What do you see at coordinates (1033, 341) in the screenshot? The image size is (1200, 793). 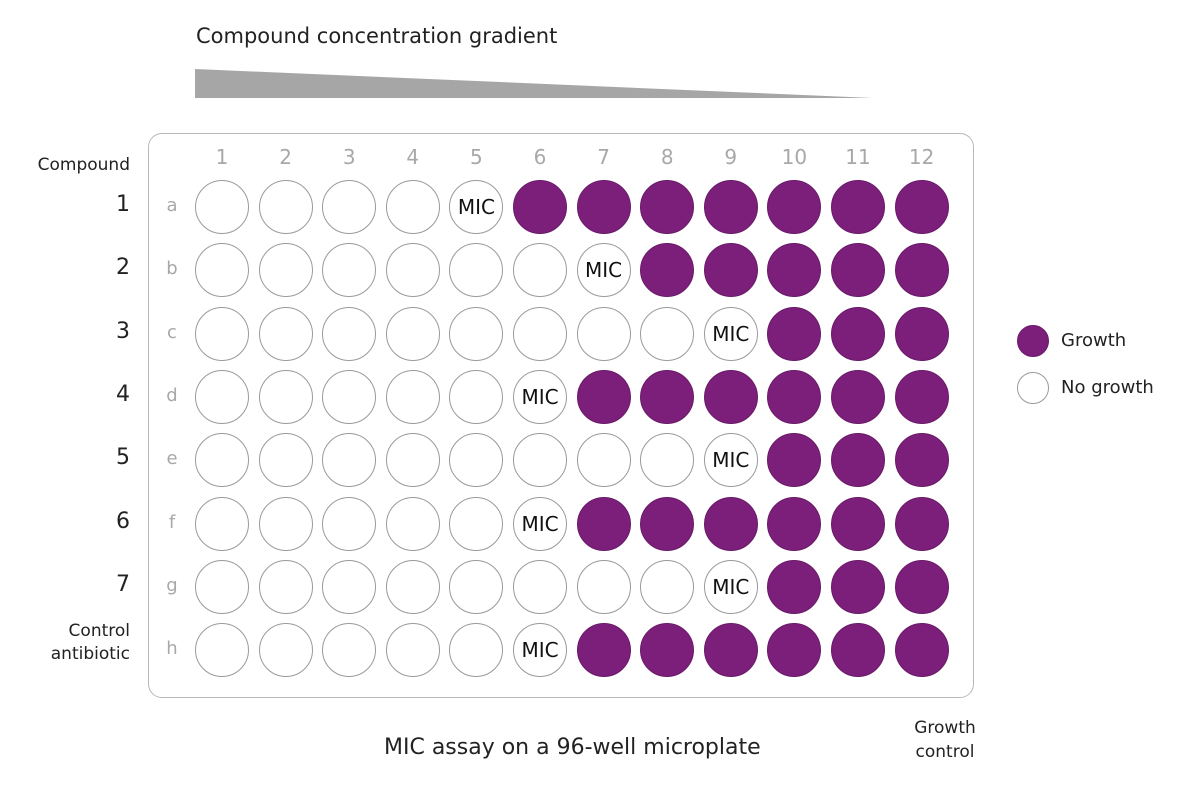 I see `legend-growth-swatch` at bounding box center [1033, 341].